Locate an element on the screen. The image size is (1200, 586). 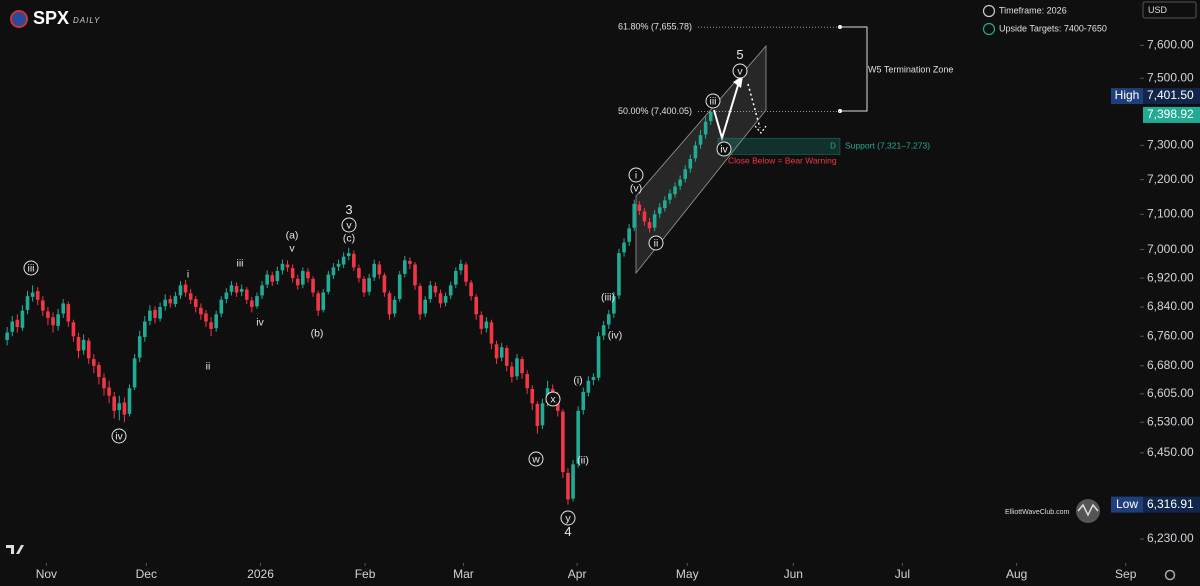
projection-dotted-arrow is located at coordinates (760, 129).